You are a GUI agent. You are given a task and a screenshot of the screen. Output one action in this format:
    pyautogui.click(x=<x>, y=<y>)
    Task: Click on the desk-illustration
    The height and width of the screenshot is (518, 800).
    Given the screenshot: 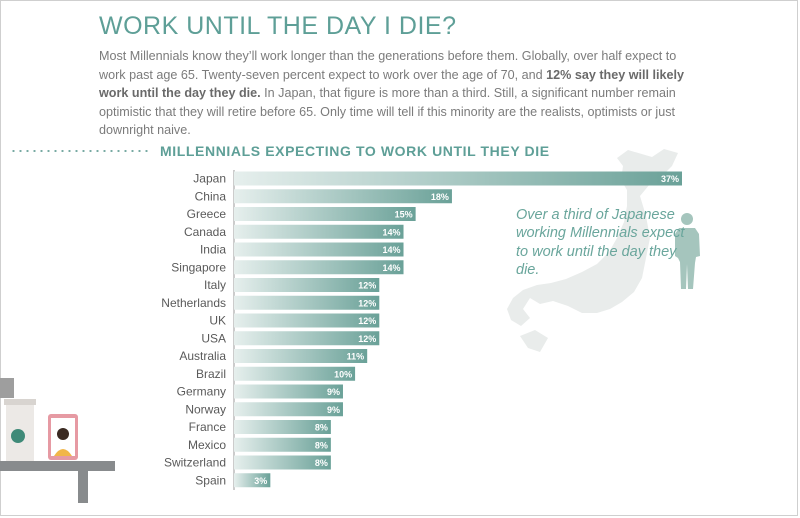 What is the action you would take?
    pyautogui.click(x=57, y=440)
    